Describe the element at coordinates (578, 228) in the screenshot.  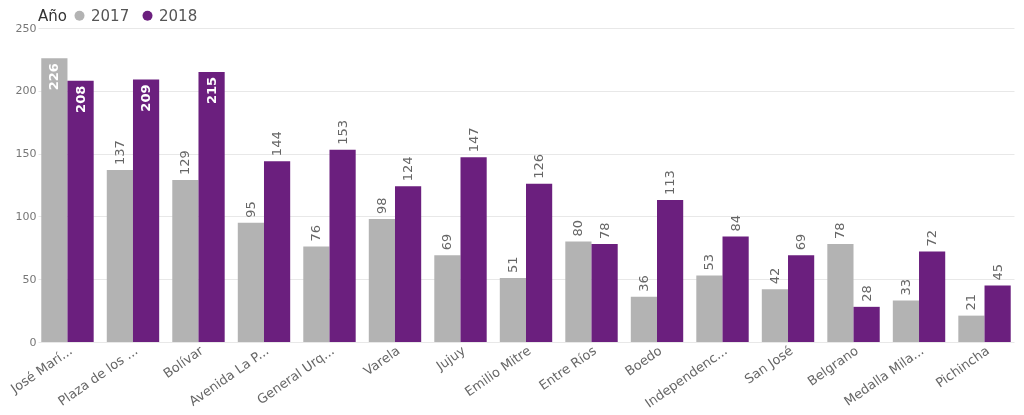
I see `data-label: 80` at that location.